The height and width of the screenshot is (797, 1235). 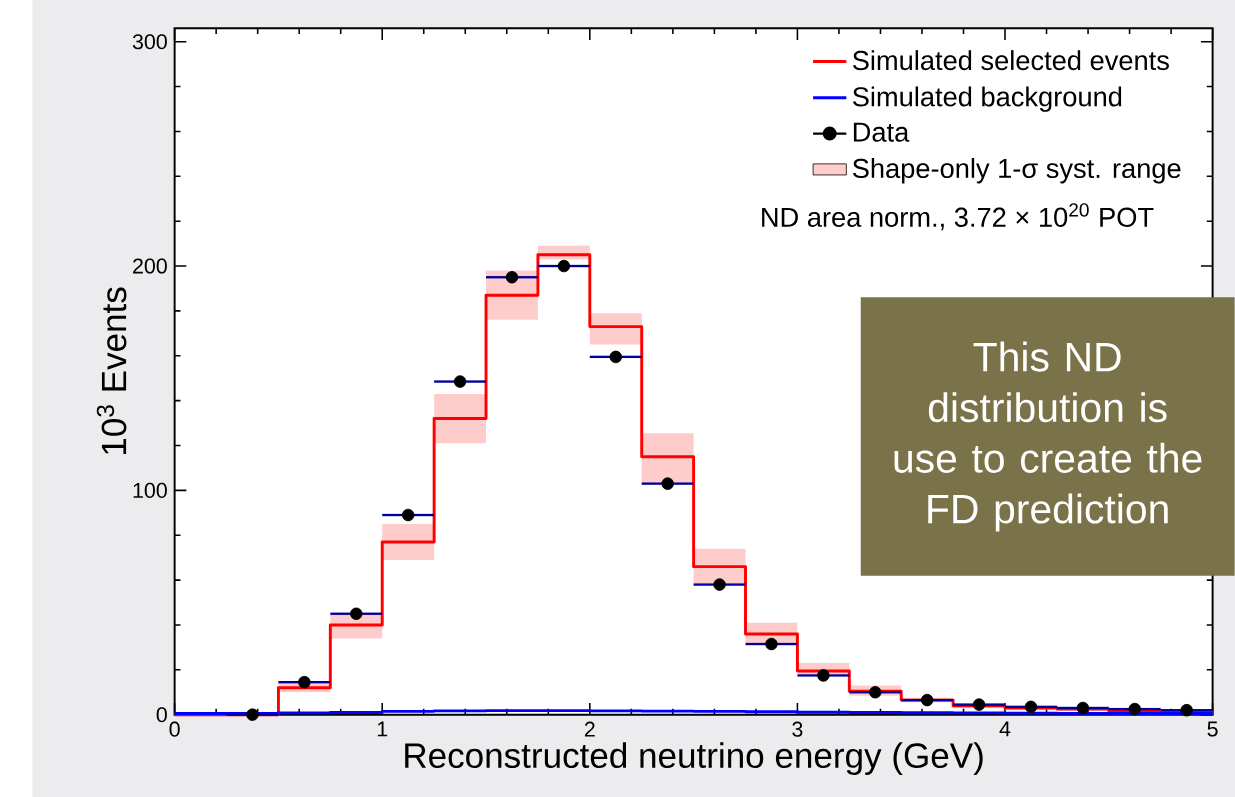 I want to click on y-tick-label: 100, so click(x=150, y=490).